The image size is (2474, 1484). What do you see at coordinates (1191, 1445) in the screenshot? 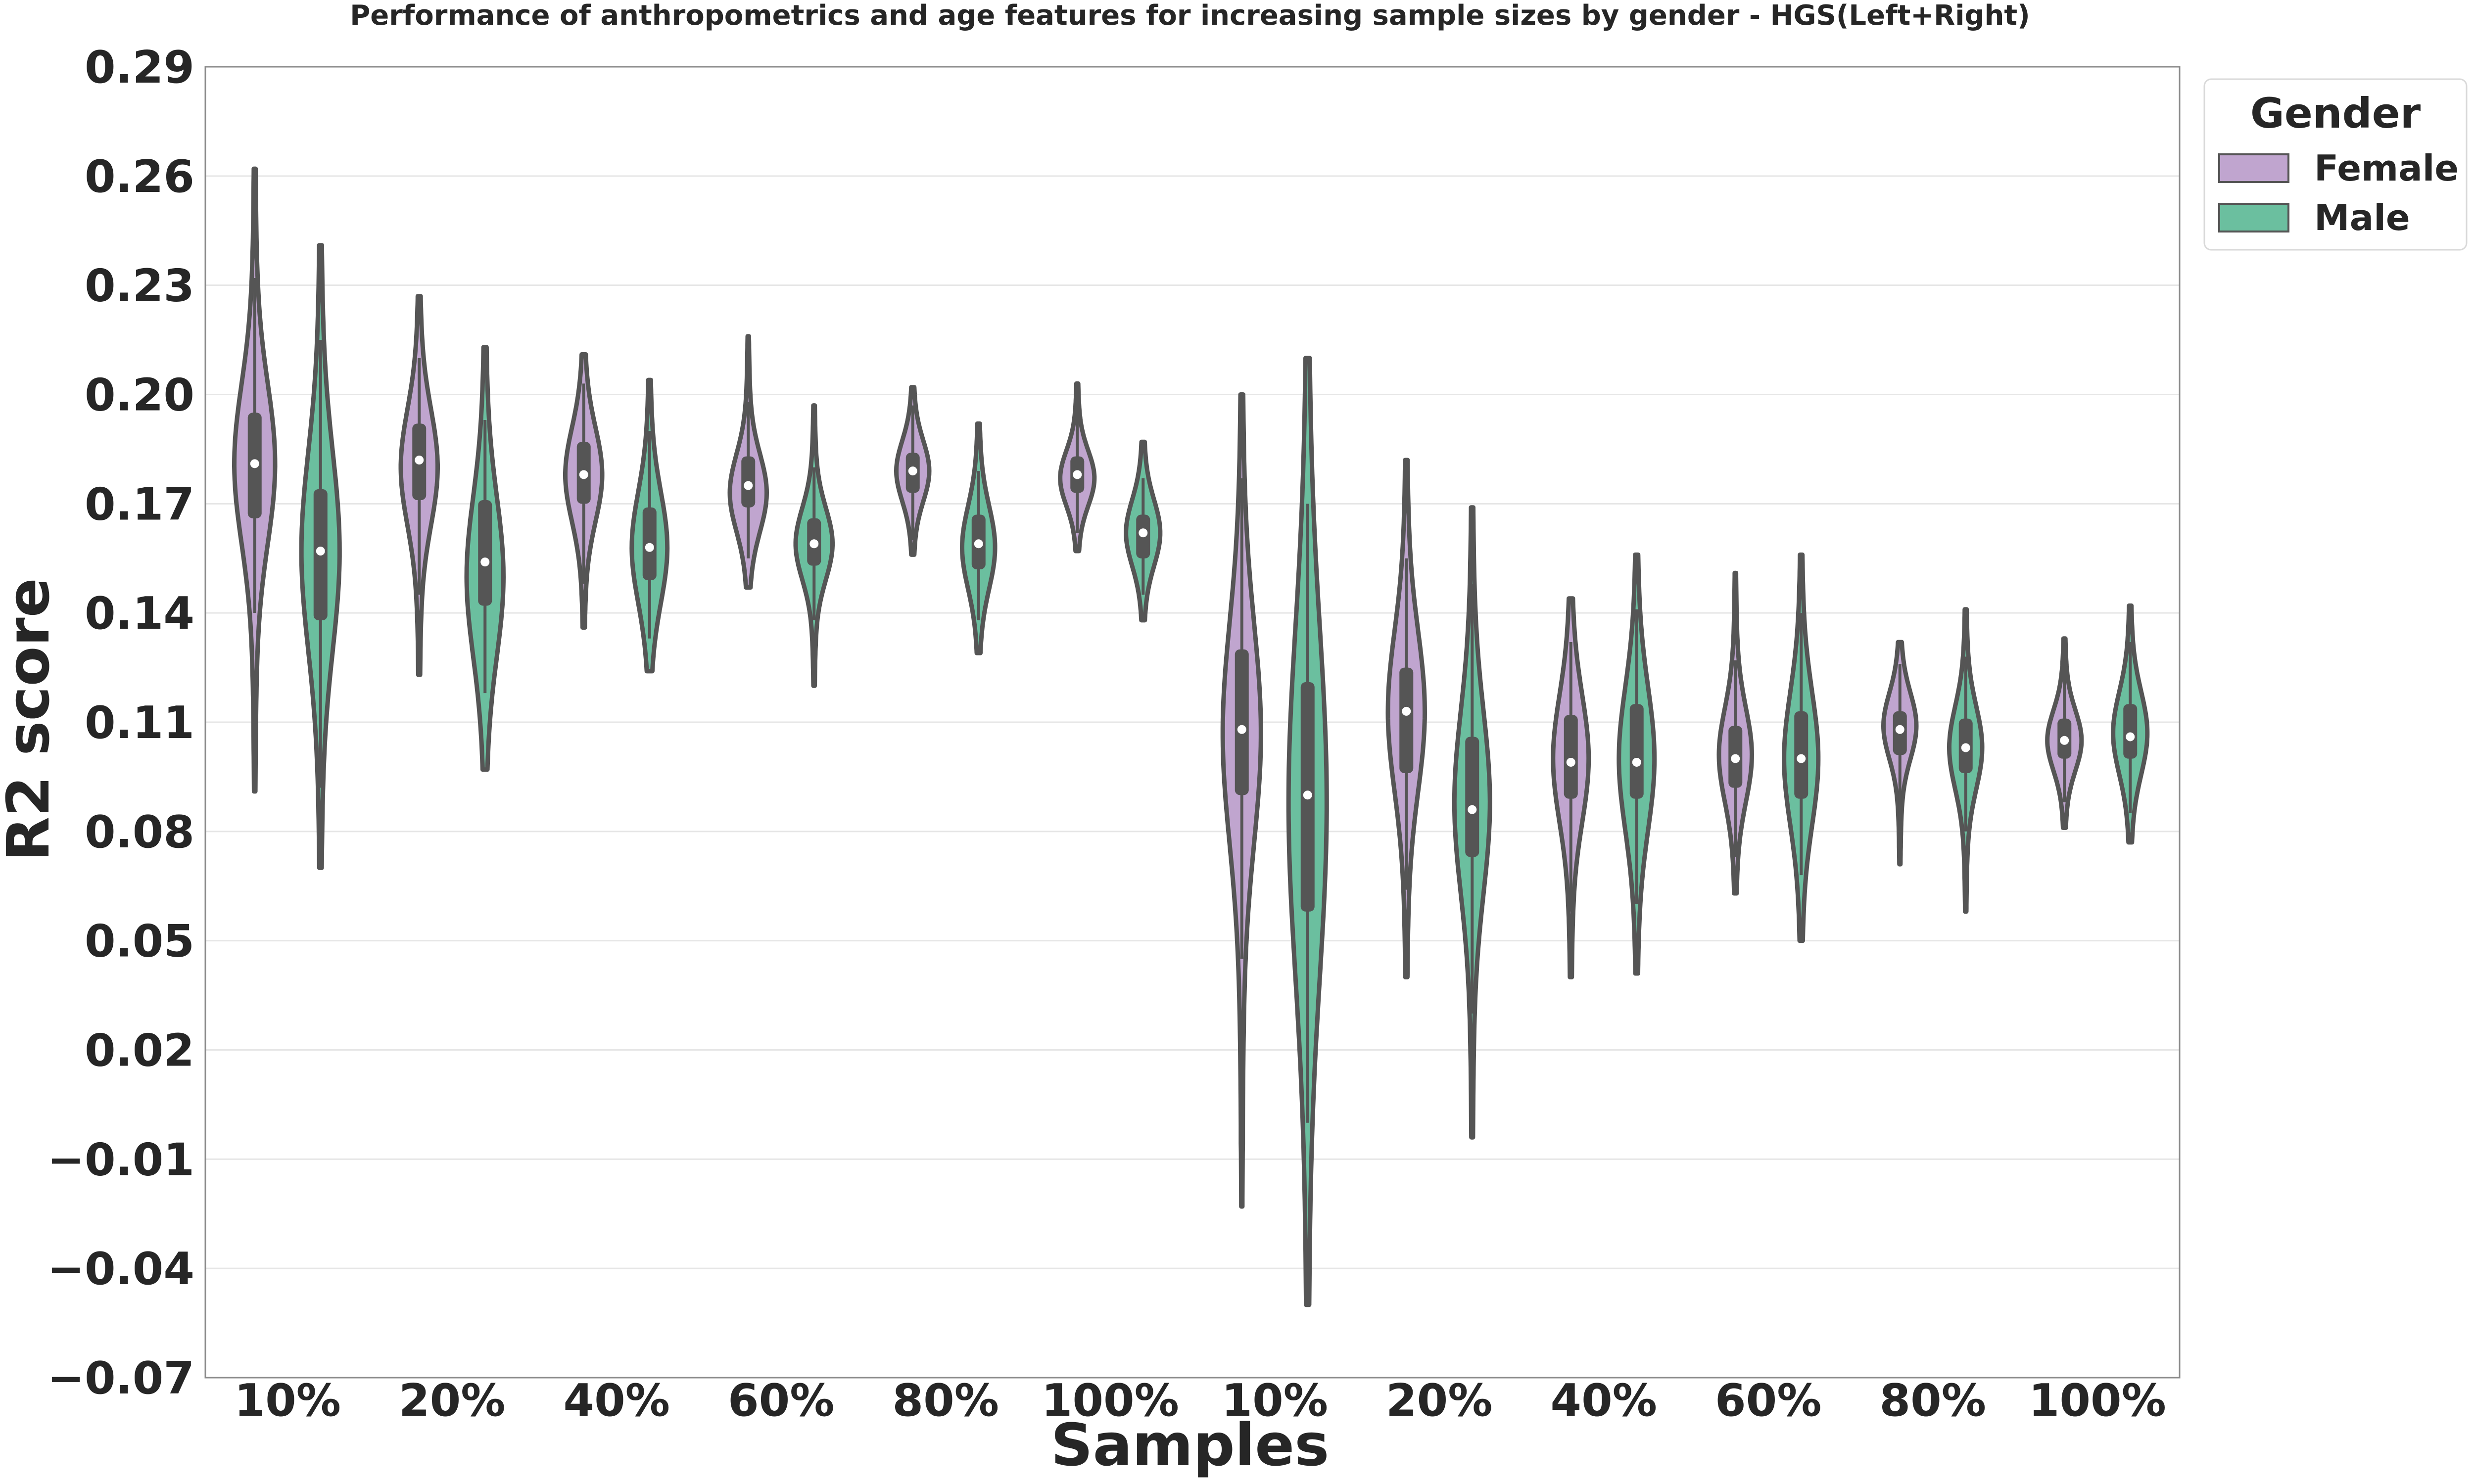
I see `x-axis-label: Samples` at bounding box center [1191, 1445].